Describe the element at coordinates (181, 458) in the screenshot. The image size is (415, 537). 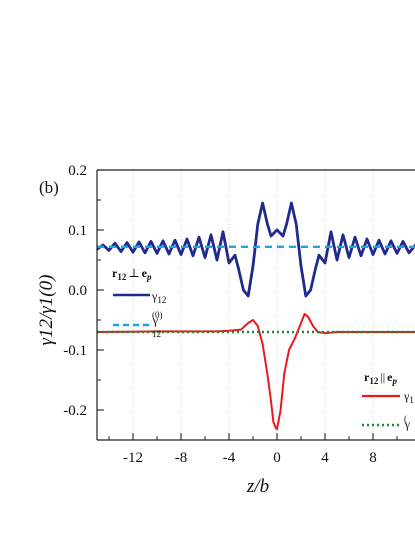
I see `x-tick-label: -8` at that location.